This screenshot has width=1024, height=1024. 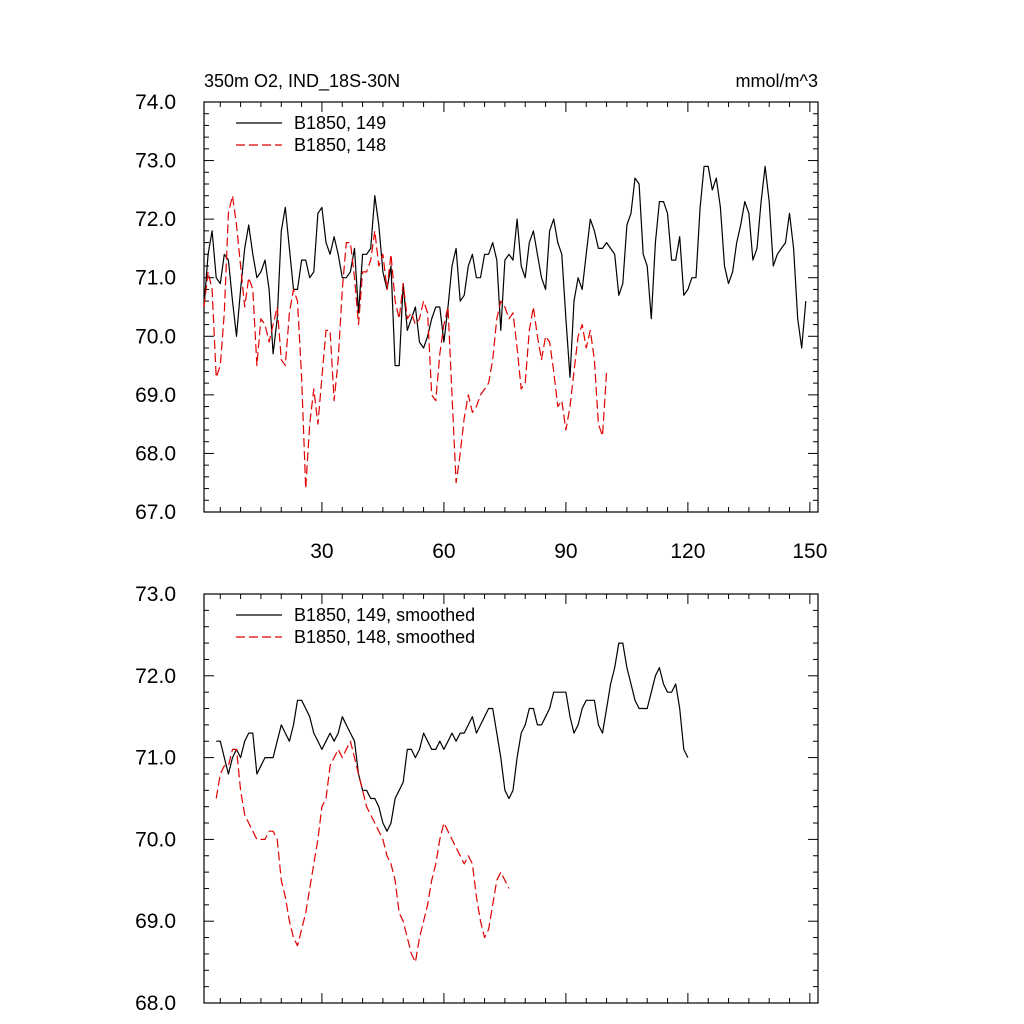 I want to click on legend-label-0: B1850, 149, so click(x=340, y=123).